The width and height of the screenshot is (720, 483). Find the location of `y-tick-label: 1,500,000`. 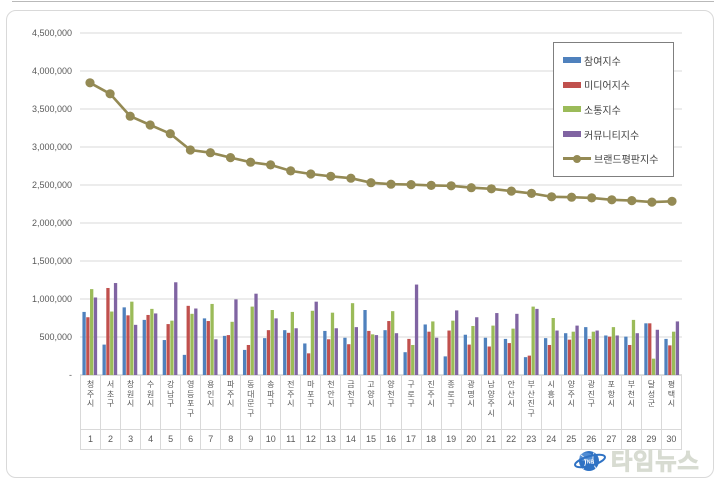

y-tick-label: 1,500,000 is located at coordinates (51, 260).